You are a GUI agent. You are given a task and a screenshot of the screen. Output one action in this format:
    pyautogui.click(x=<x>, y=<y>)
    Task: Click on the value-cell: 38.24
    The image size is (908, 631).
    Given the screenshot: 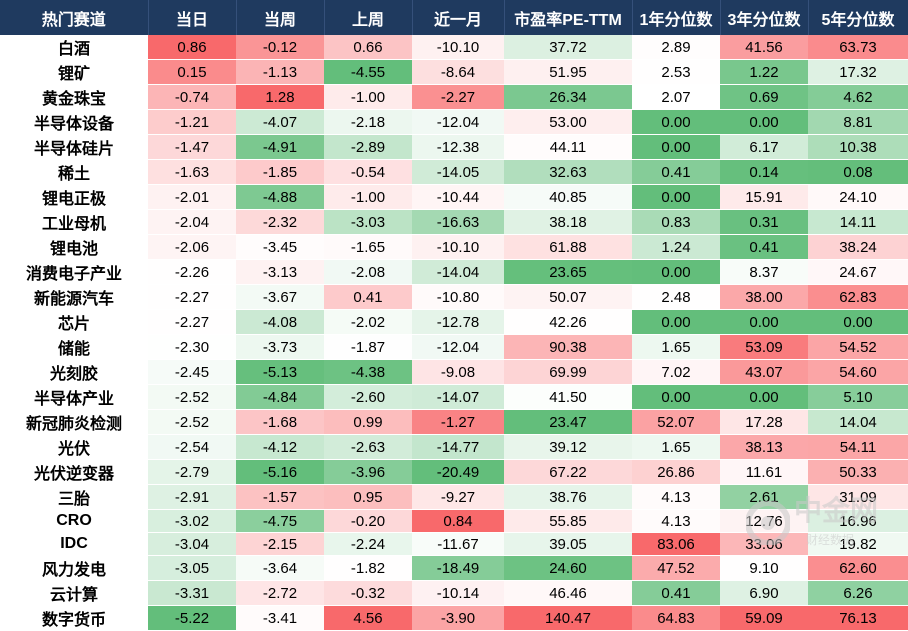 What is the action you would take?
    pyautogui.click(x=858, y=247)
    